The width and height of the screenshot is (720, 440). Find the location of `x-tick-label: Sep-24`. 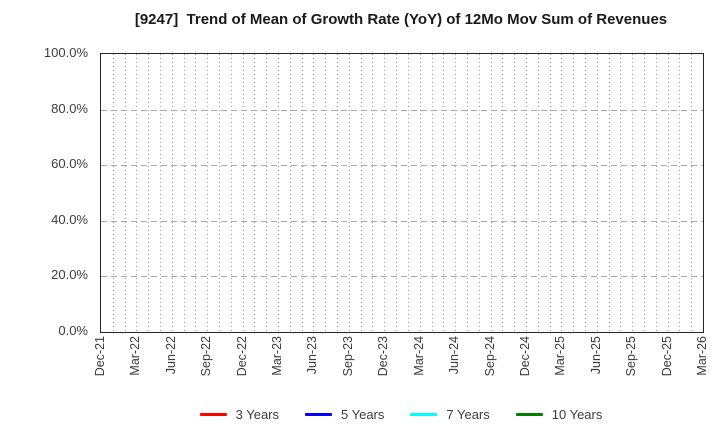

x-tick-label: Sep-24 is located at coordinates (489, 356).